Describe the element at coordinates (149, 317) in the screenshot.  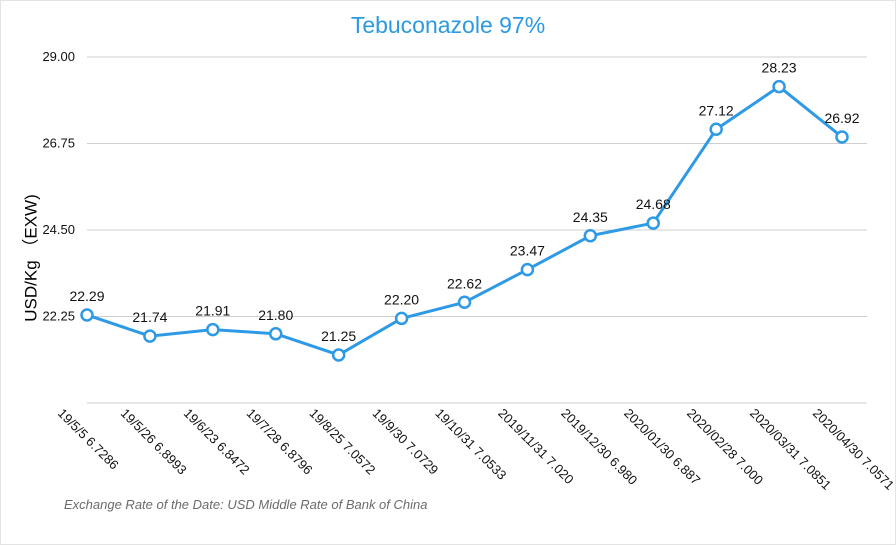
I see `data-label: 21.74` at that location.